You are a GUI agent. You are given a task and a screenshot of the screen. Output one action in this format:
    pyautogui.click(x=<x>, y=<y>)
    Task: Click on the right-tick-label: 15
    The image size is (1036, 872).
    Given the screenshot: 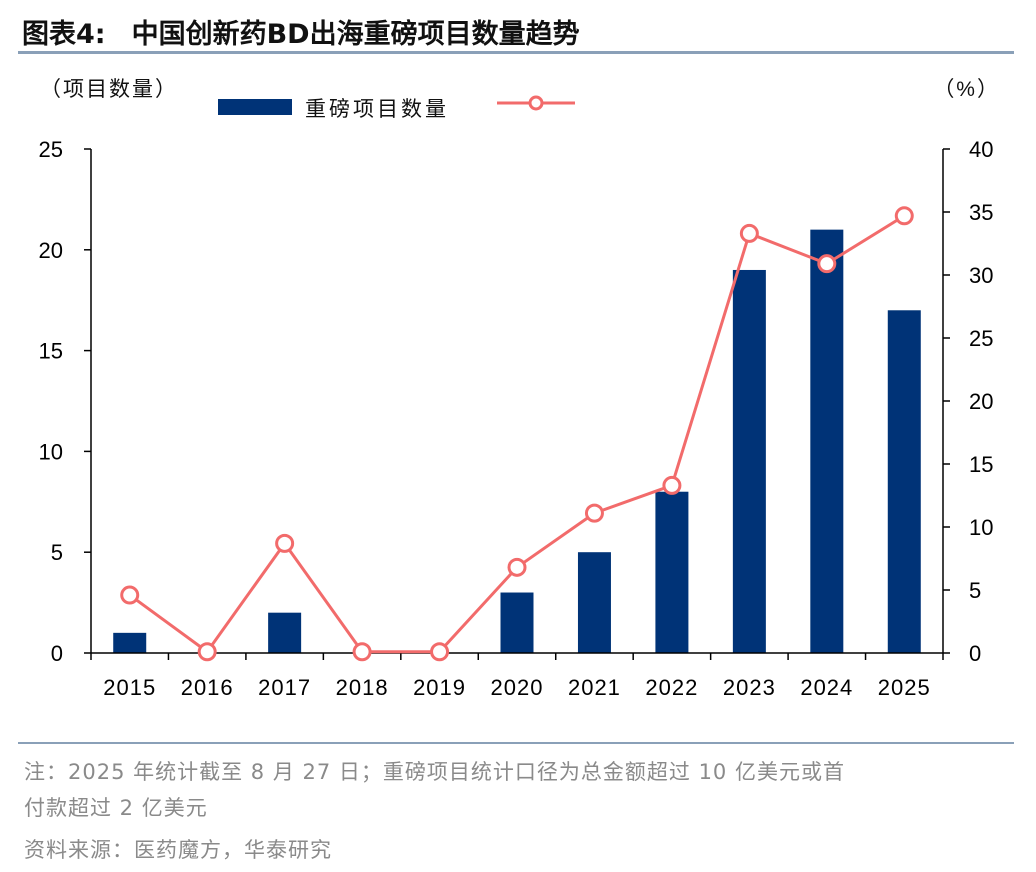 What is the action you would take?
    pyautogui.click(x=981, y=464)
    